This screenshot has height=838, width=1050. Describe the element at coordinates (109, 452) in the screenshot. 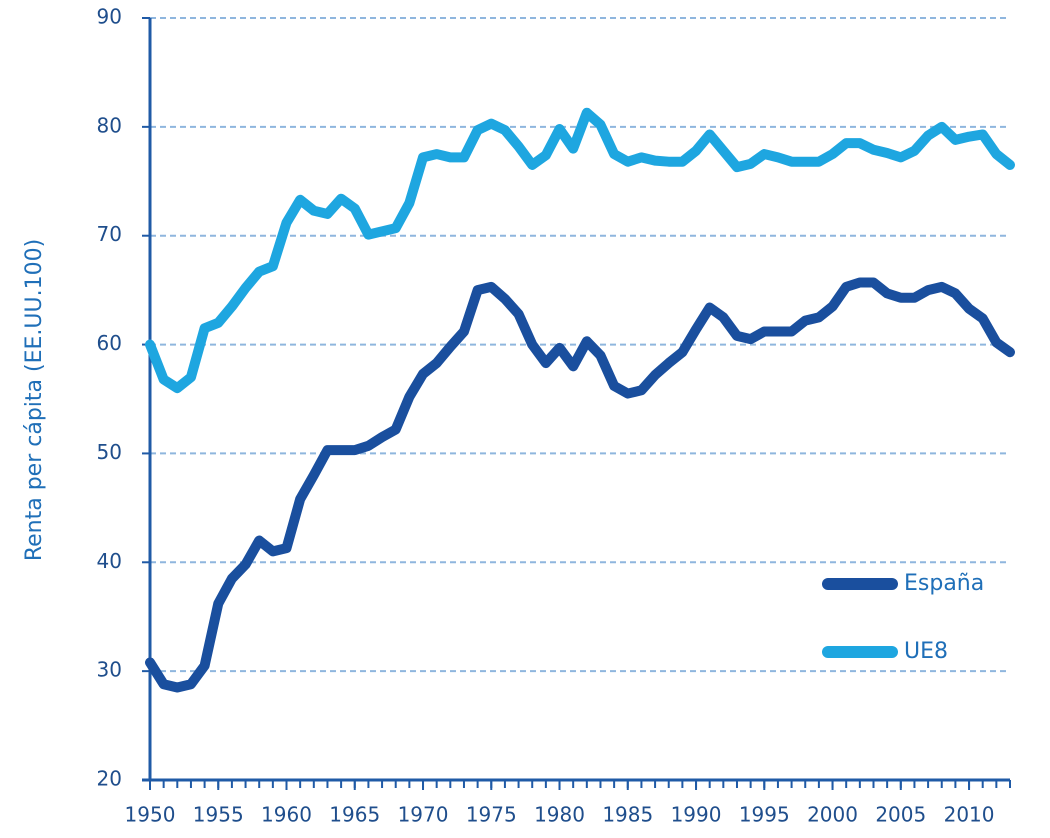

I see `y-tick-label: 50` at that location.